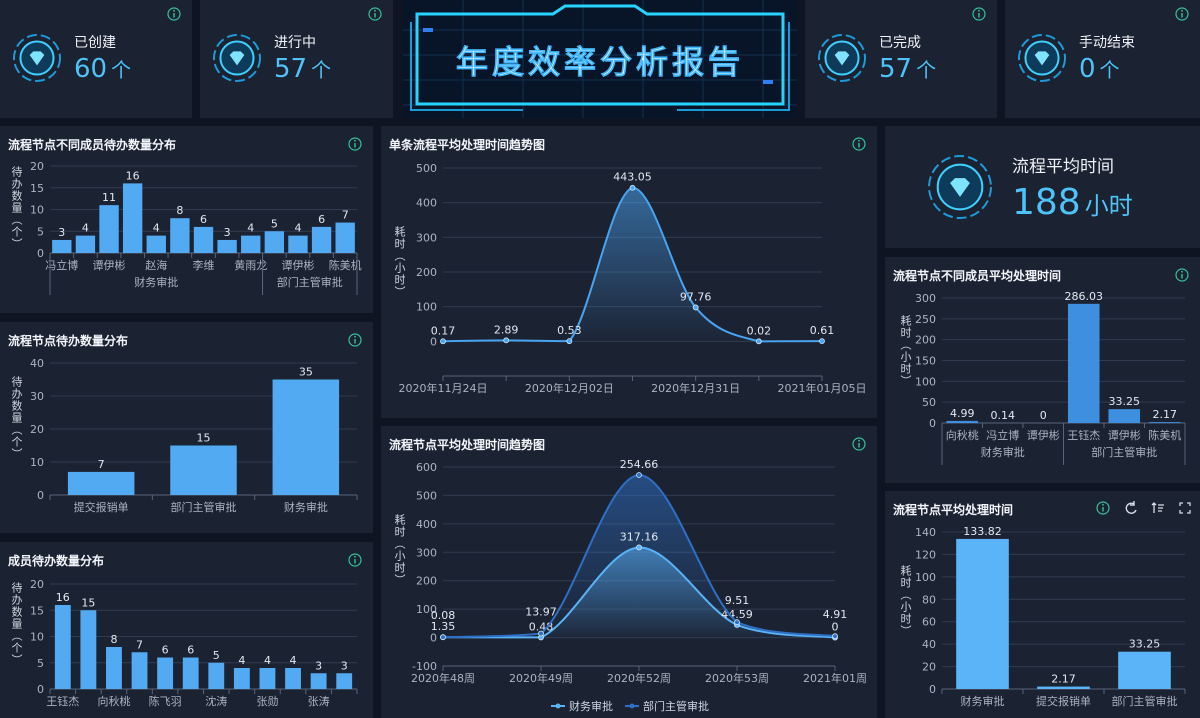 Image resolution: width=1200 pixels, height=718 pixels. I want to click on x-tick-label: 2020年53周, so click(737, 678).